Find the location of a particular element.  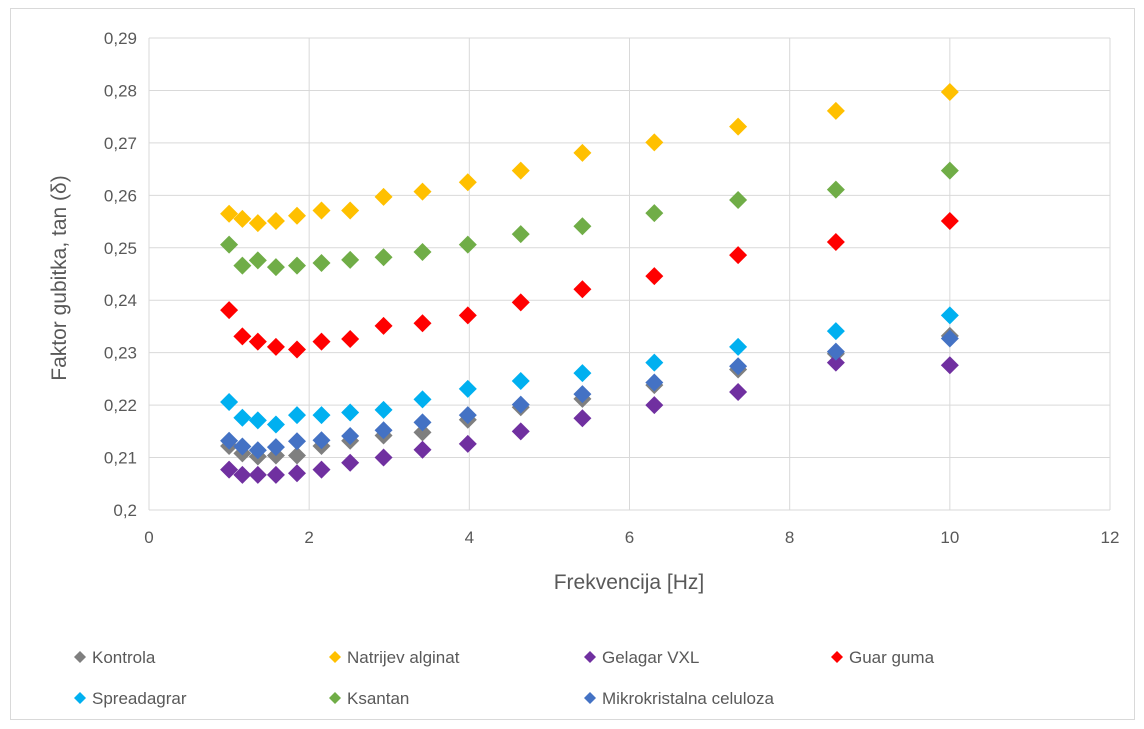

y-tick-label: 0,23 is located at coordinates (120, 353).